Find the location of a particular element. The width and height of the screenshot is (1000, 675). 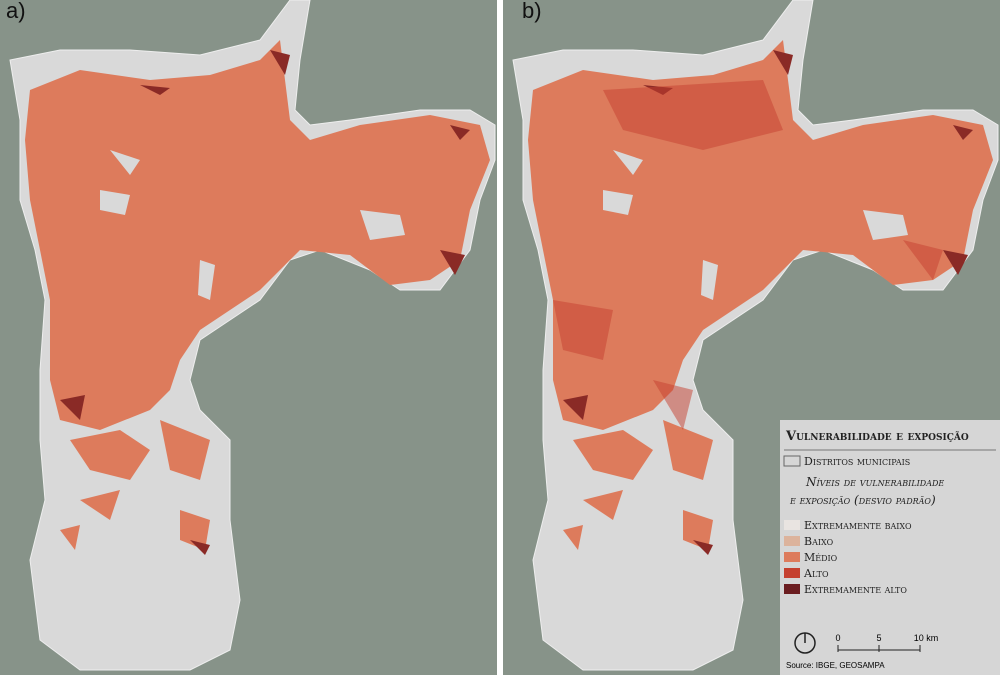

legend-class: Alto is located at coordinates (816, 573).